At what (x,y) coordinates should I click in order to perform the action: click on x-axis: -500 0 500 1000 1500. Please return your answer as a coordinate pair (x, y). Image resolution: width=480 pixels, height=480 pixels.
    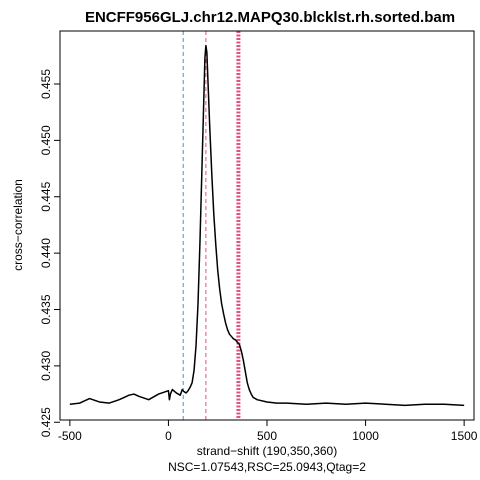
    Looking at the image, I should click on (268, 431).